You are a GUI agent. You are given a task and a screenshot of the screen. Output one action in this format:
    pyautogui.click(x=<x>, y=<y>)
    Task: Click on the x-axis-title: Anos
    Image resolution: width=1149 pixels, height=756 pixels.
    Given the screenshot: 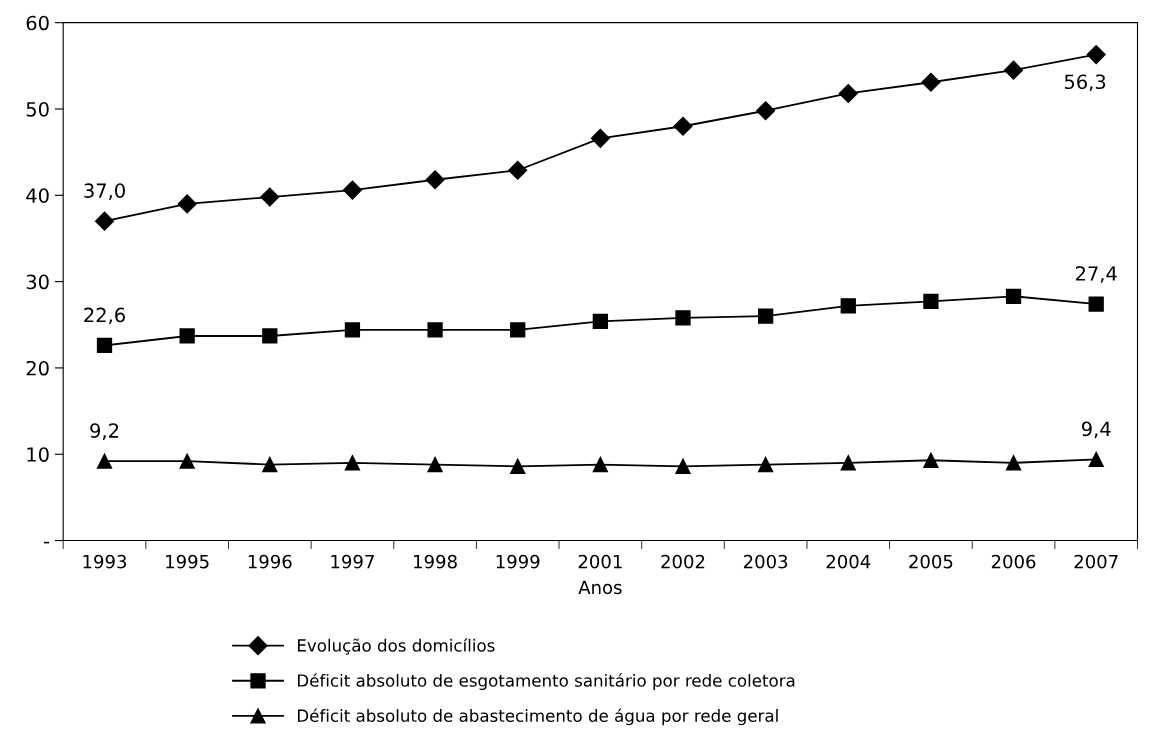 What is the action you would take?
    pyautogui.click(x=600, y=587)
    